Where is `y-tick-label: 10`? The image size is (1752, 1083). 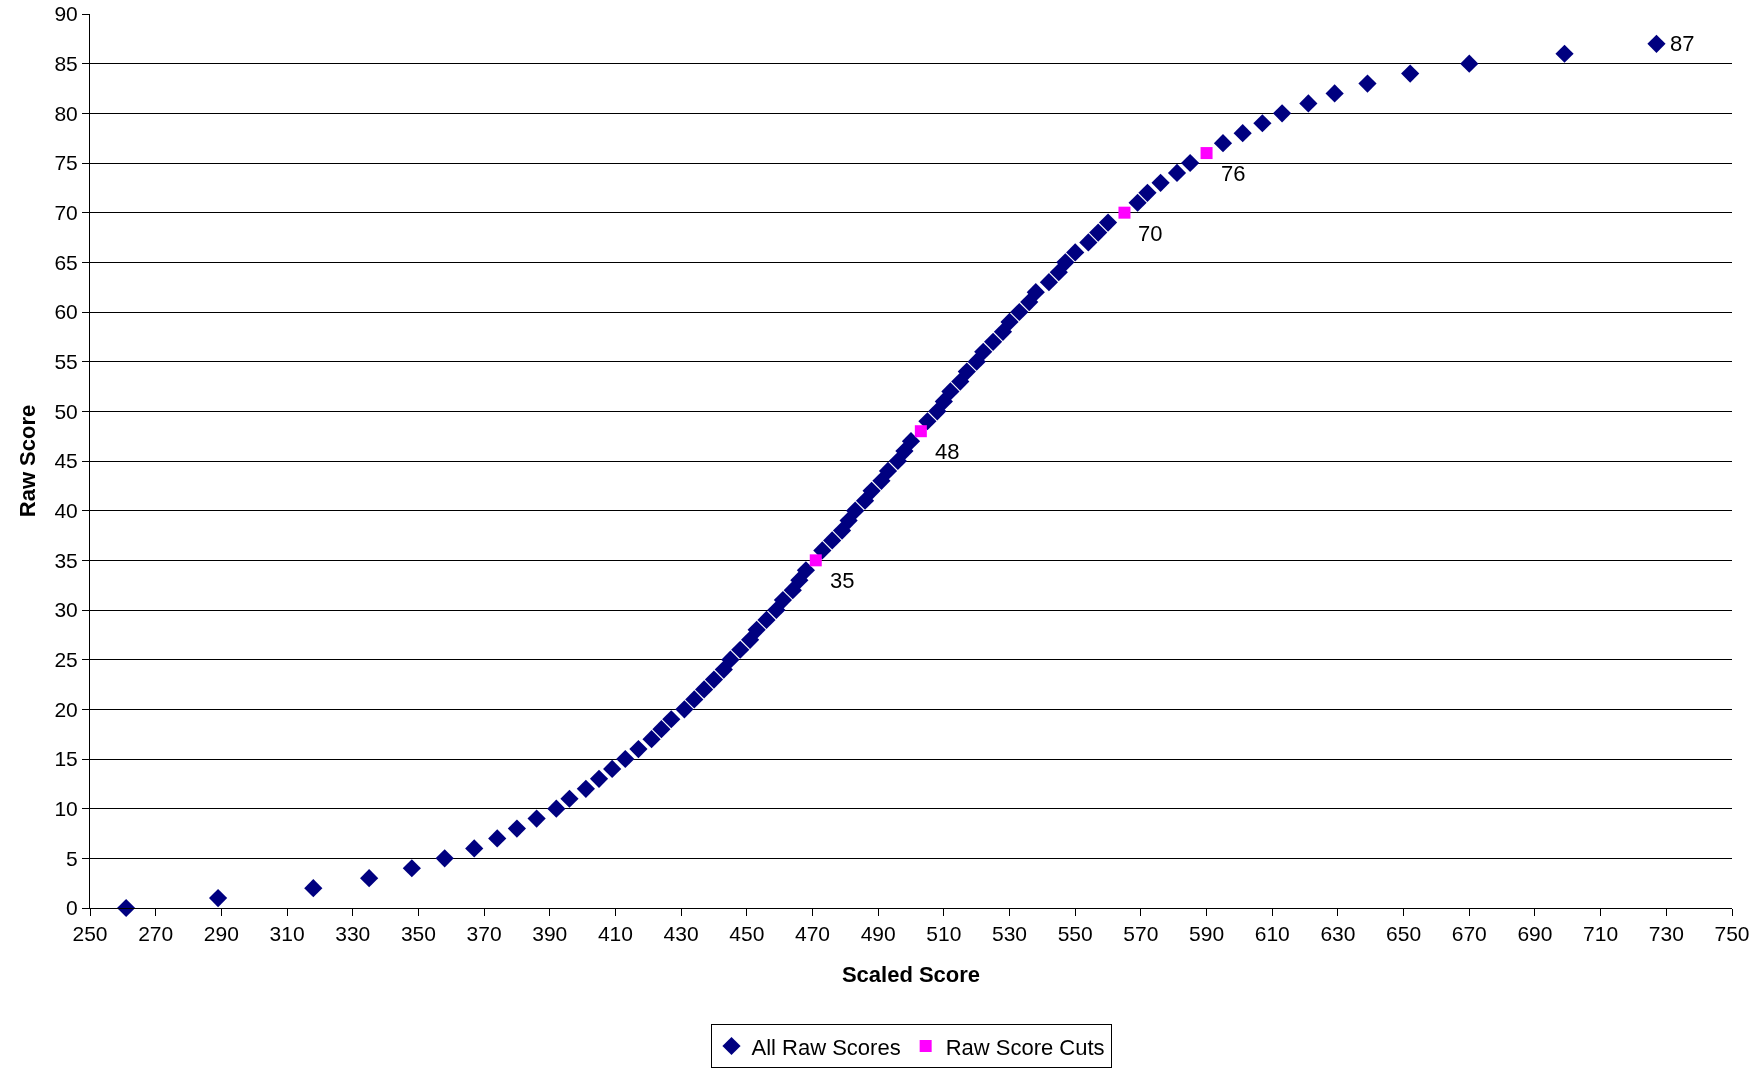
y-tick-label: 10 is located at coordinates (66, 809).